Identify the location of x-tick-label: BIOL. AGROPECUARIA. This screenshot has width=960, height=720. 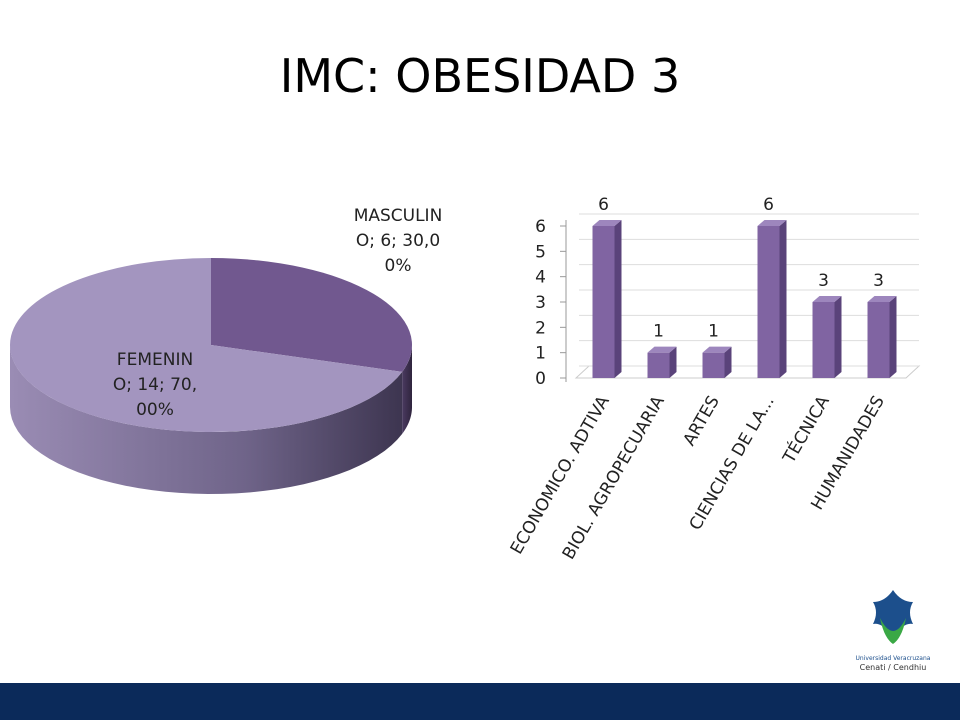
(614, 477).